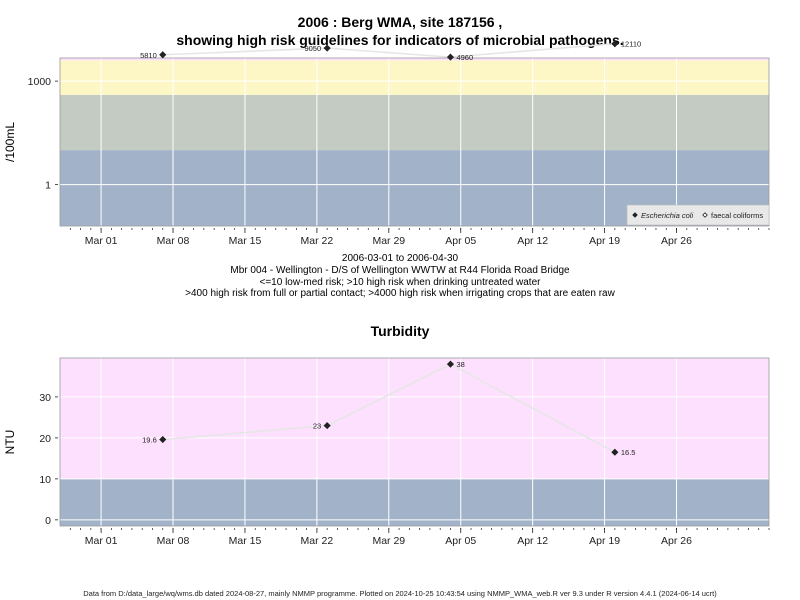 This screenshot has width=800, height=600. I want to click on data-label: 19.6, so click(149, 440).